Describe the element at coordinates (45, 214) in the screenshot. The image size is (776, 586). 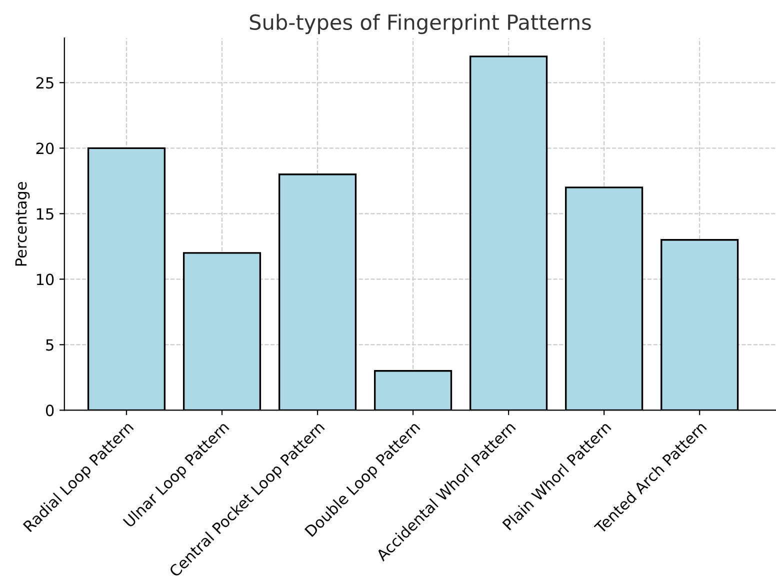
I see `y-tick-label: 15` at that location.